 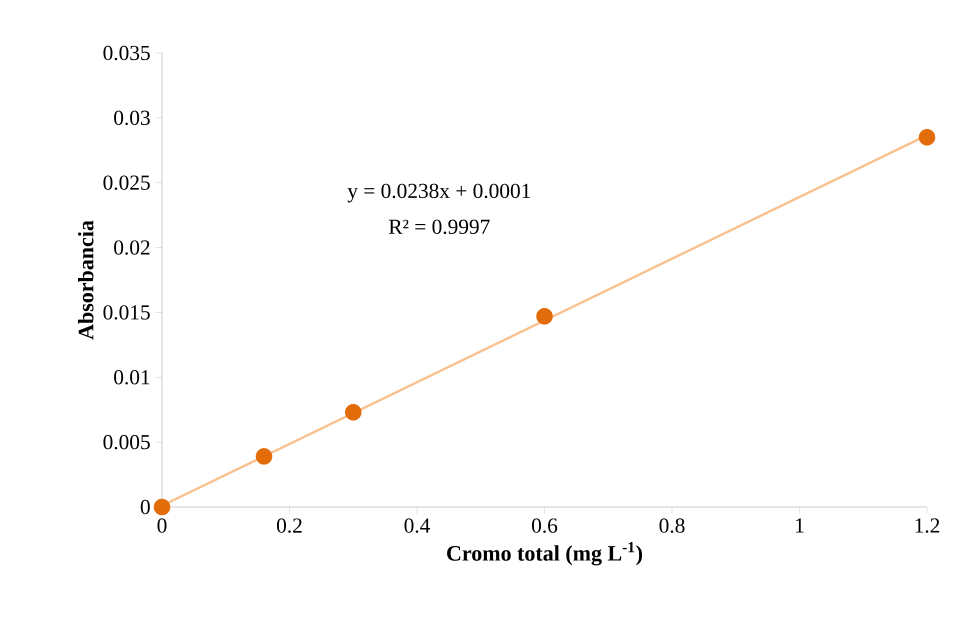 What do you see at coordinates (132, 247) in the screenshot?
I see `y-tick-label: 0.02` at bounding box center [132, 247].